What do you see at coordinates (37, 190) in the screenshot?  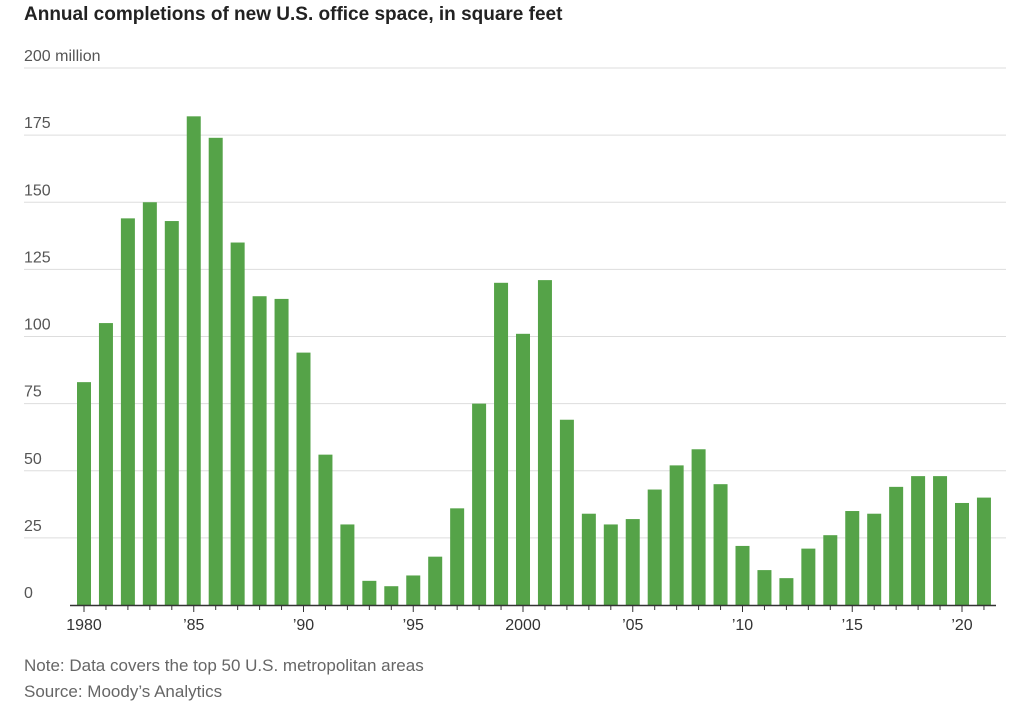 I see `y-tick-label: 150` at bounding box center [37, 190].